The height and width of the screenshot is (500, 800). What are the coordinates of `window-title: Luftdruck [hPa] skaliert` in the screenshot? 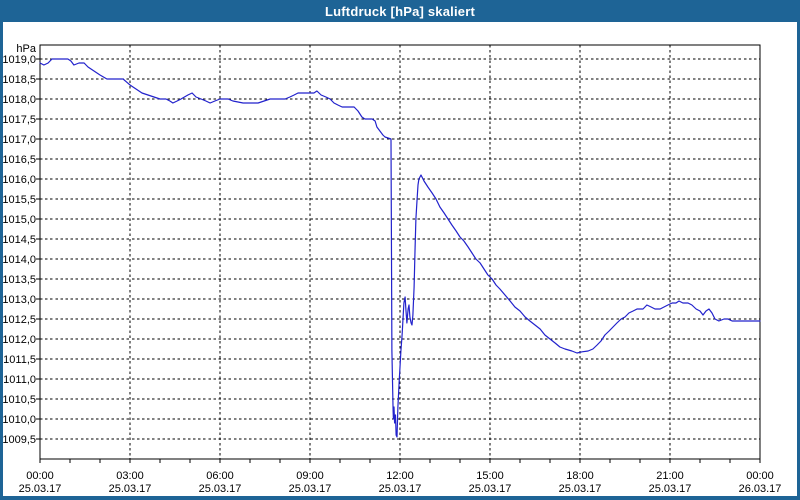 It's located at (400, 11).